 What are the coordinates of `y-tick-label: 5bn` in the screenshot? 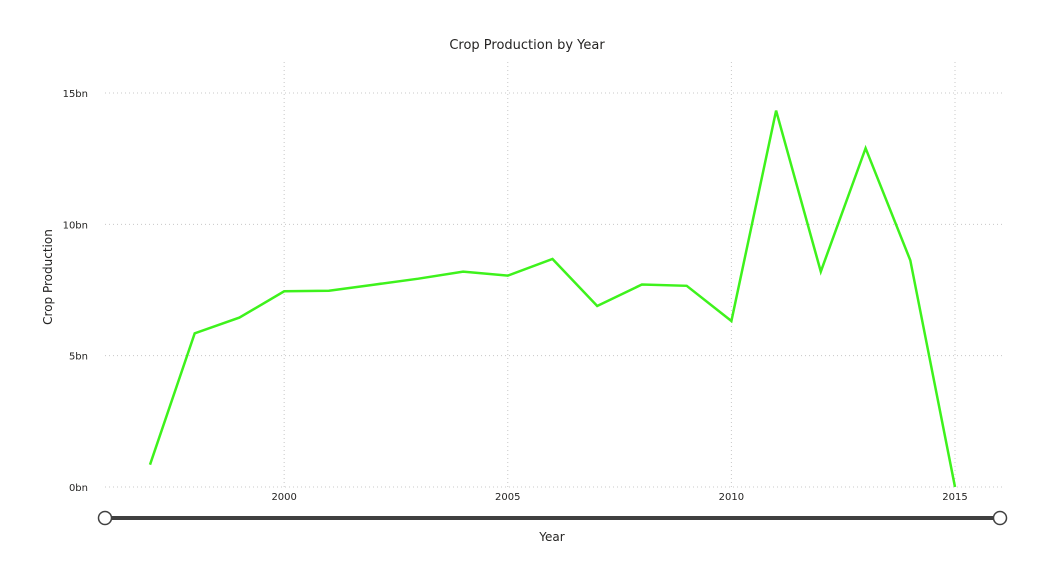 It's located at (78, 357).